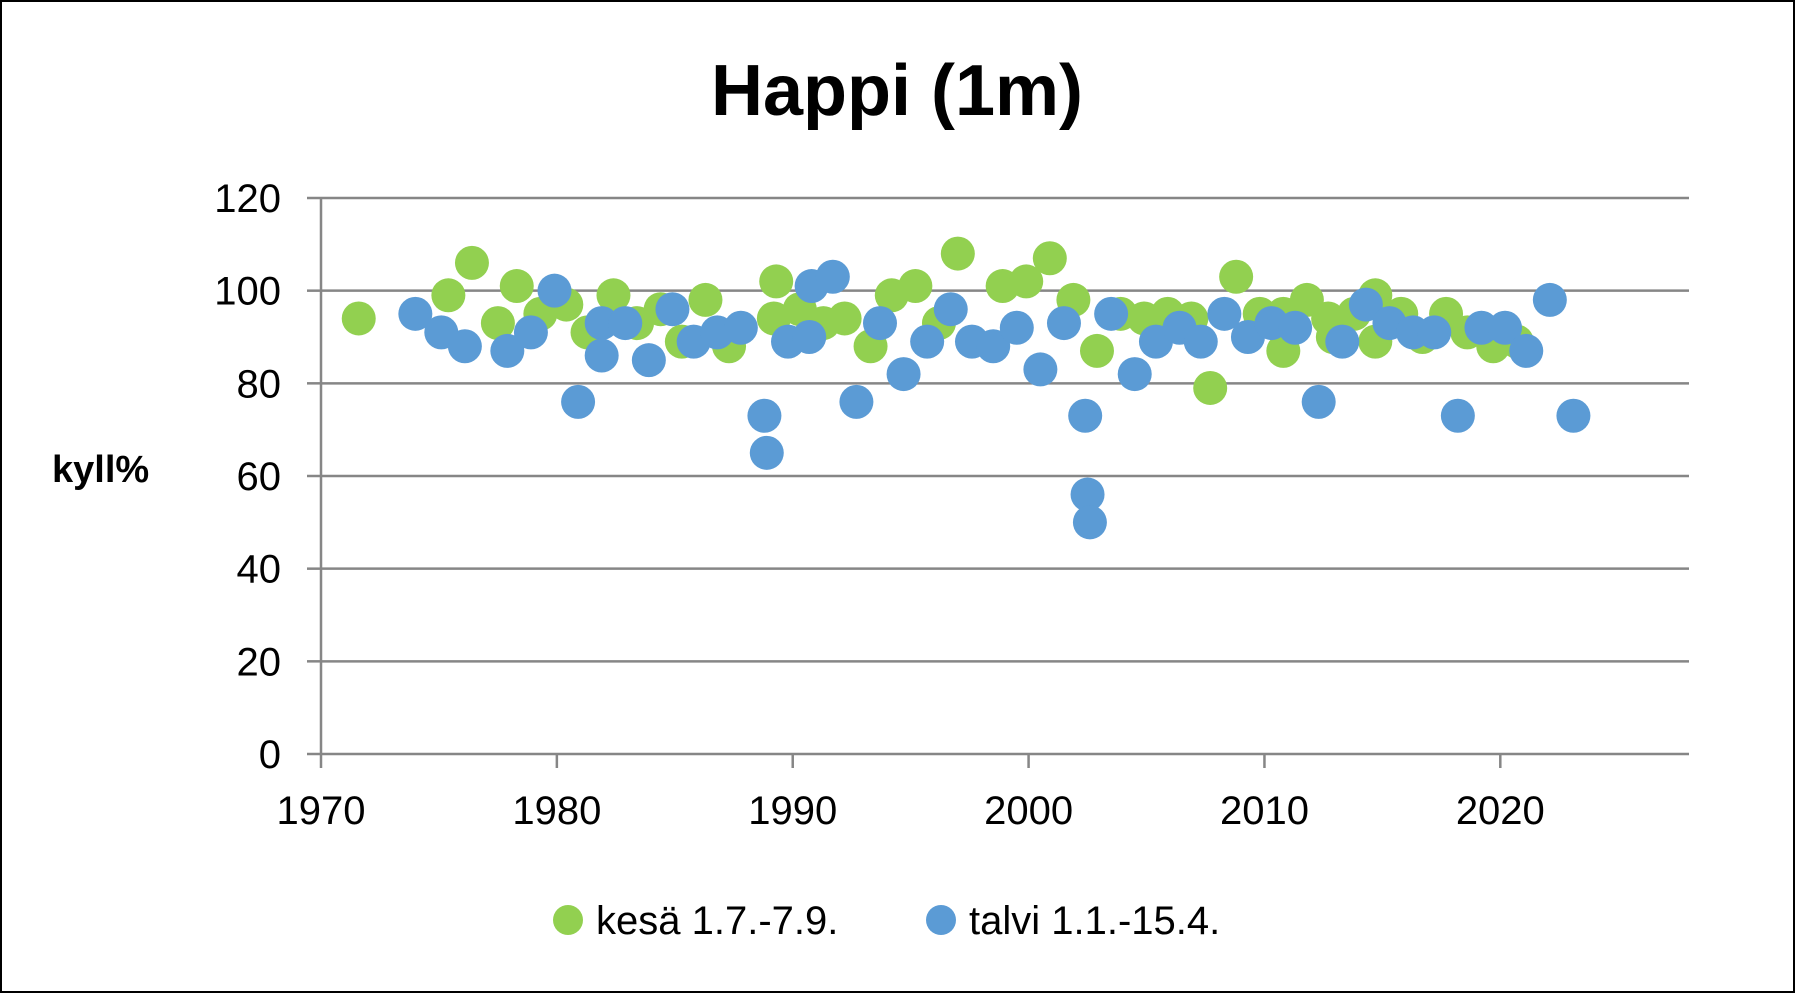  What do you see at coordinates (1094, 921) in the screenshot?
I see `legend-label-1: talvi 1.1.-15.4.` at bounding box center [1094, 921].